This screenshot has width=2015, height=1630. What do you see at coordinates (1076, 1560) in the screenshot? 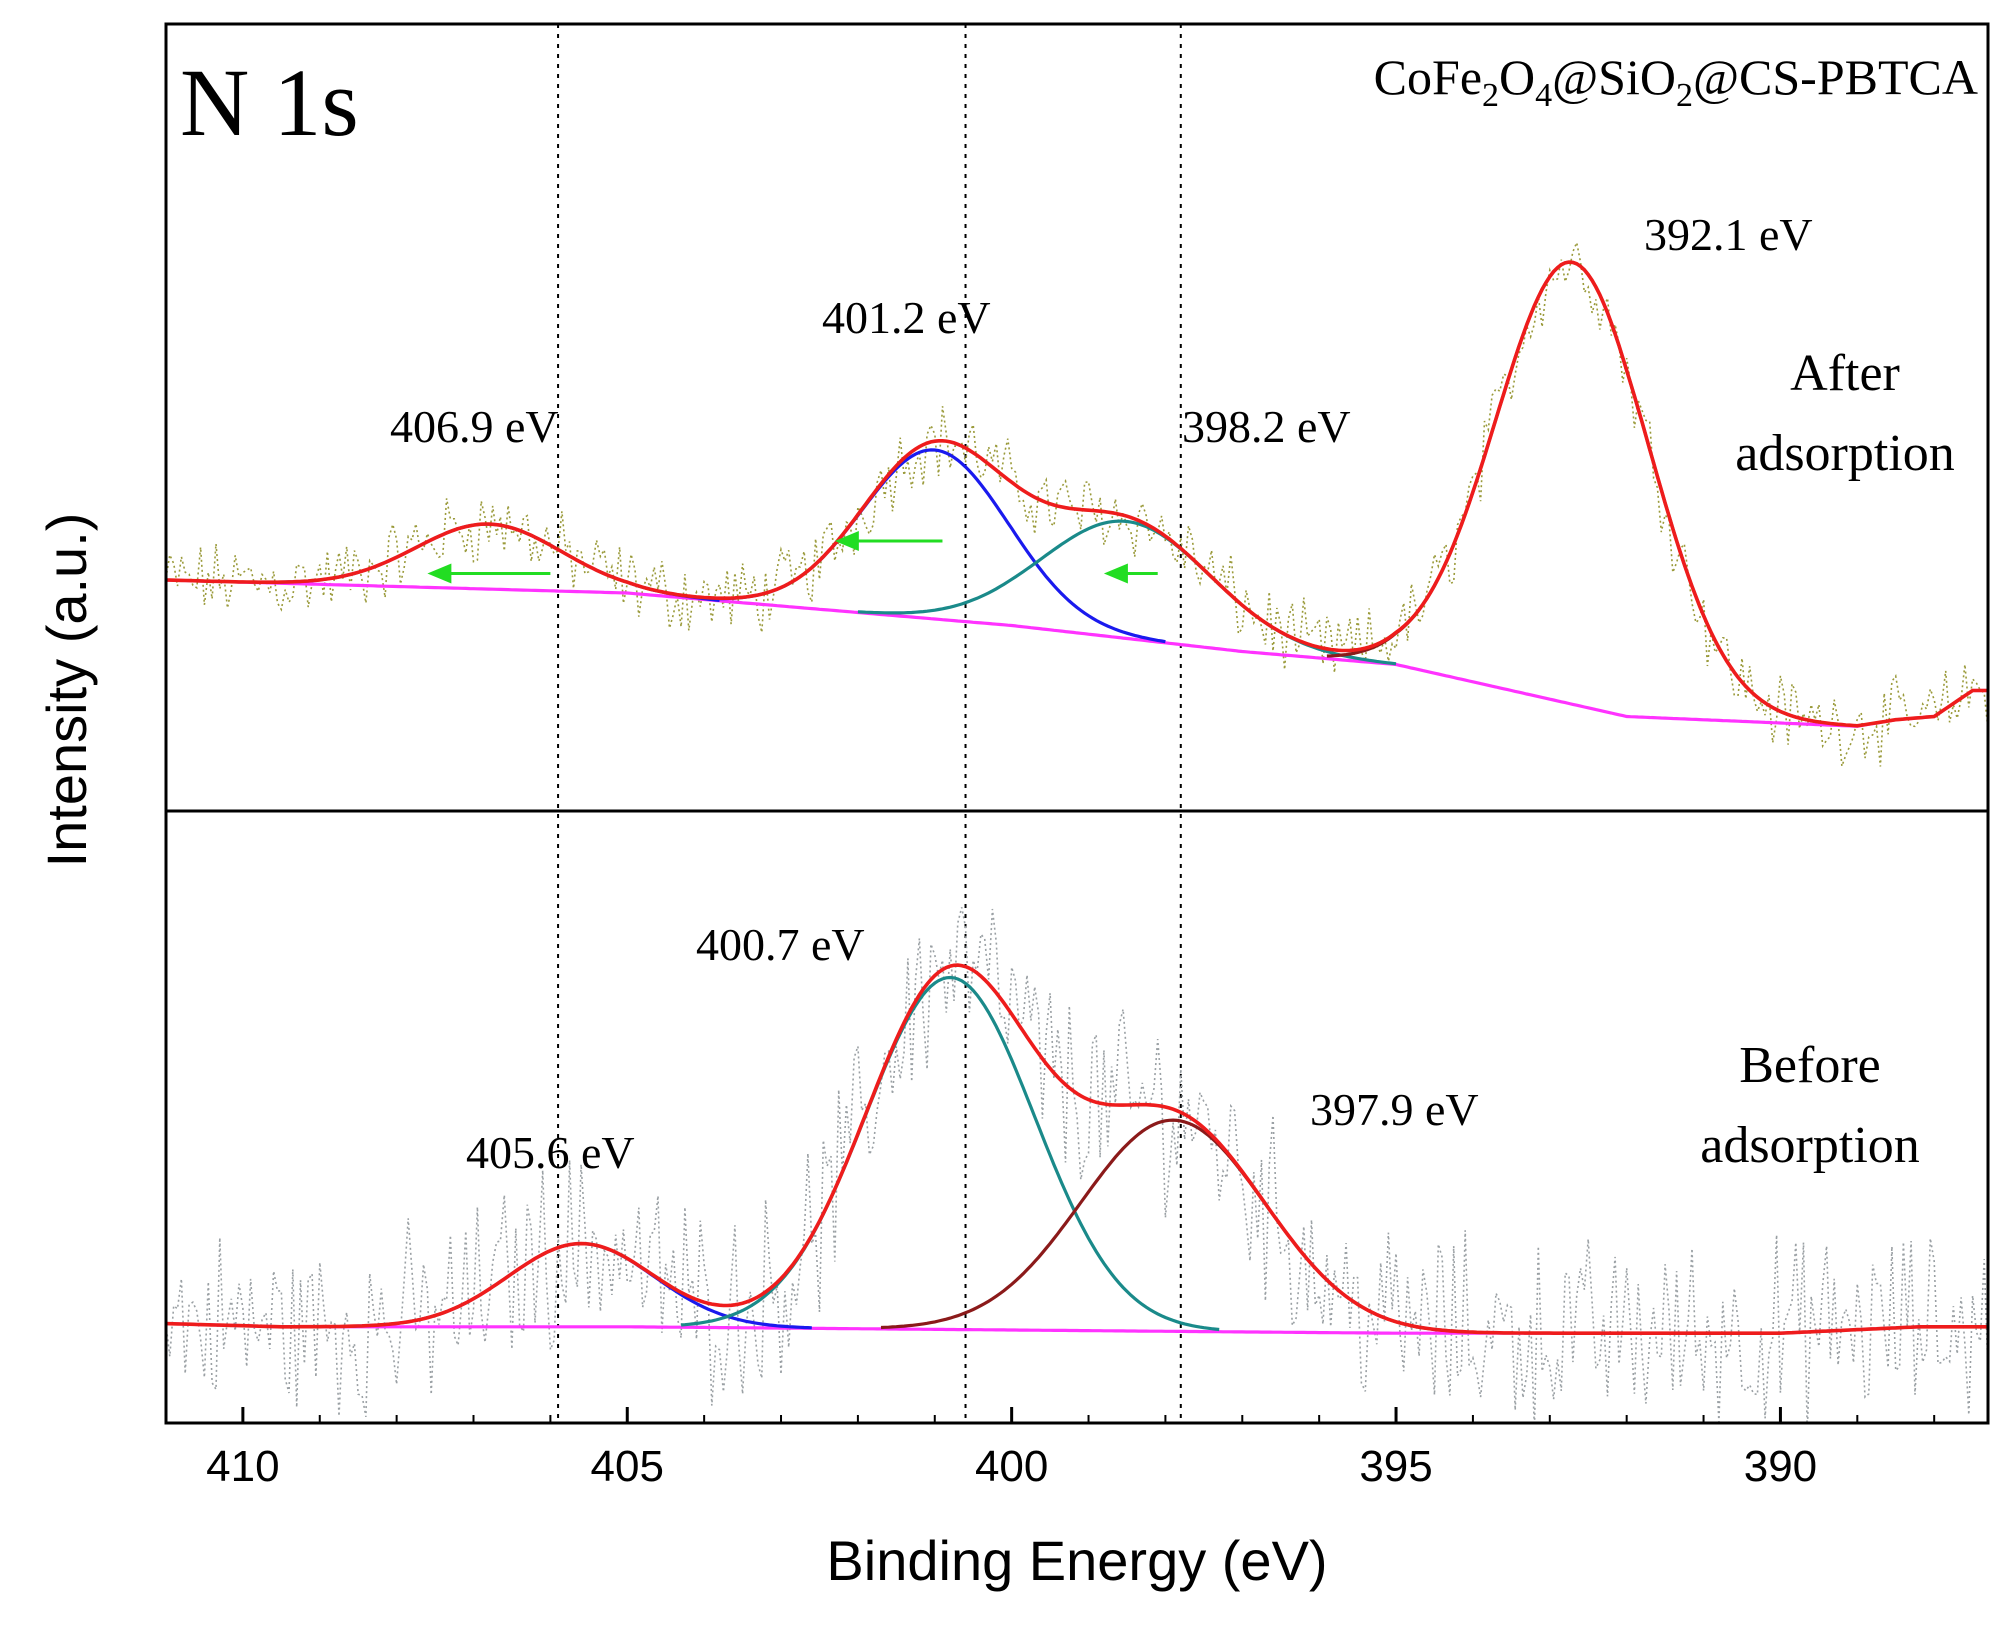
I see `x-axis-label: Binding Energy (eV)` at bounding box center [1076, 1560].